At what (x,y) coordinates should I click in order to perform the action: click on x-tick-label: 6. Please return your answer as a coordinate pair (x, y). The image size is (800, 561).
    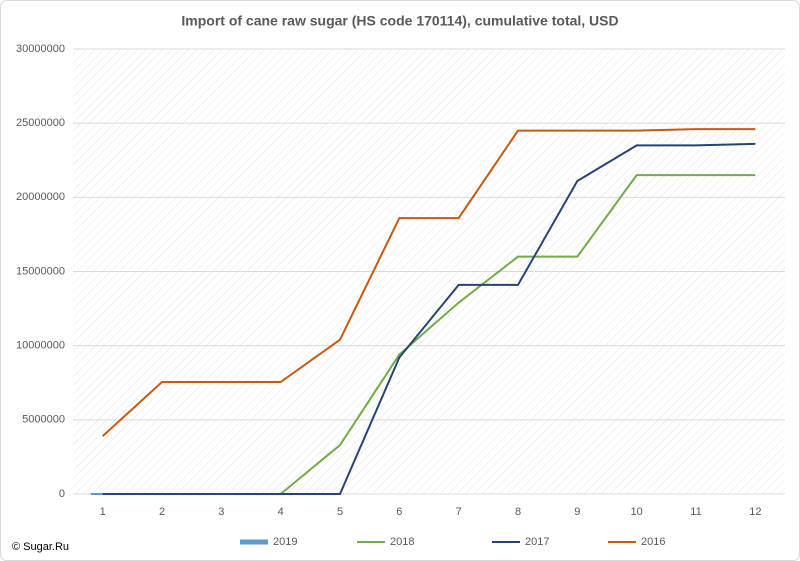
    Looking at the image, I should click on (399, 512).